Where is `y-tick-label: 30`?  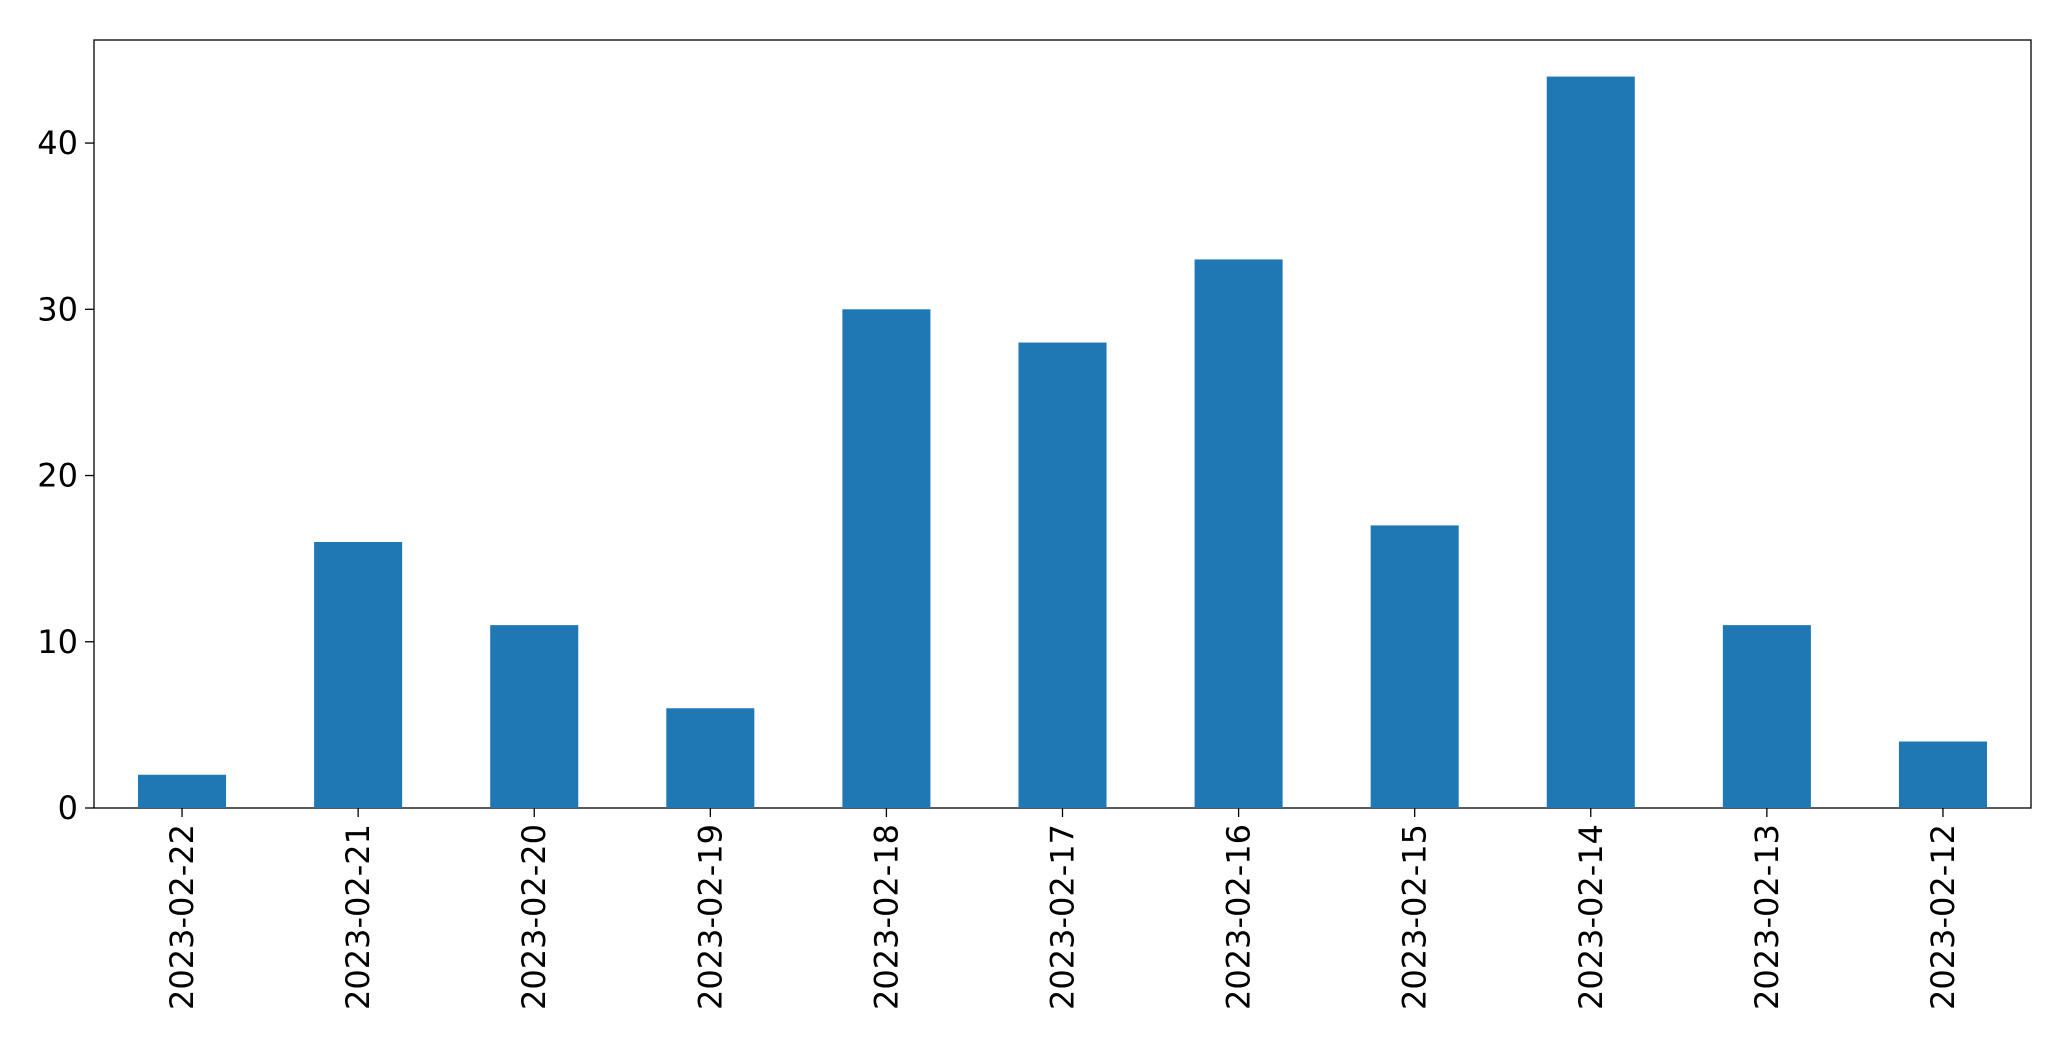 y-tick-label: 30 is located at coordinates (57, 309).